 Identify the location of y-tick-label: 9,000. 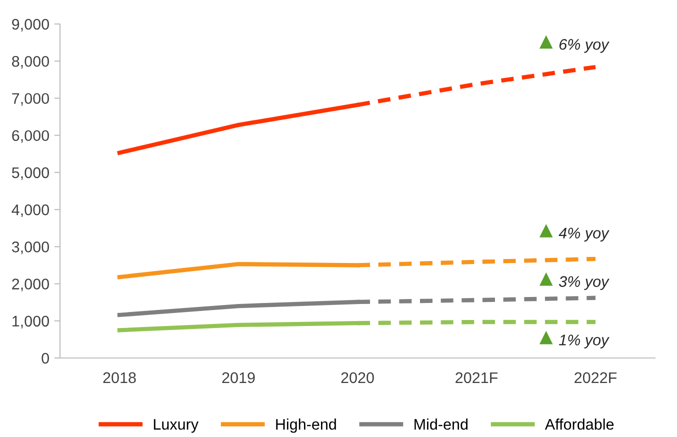
(30, 25).